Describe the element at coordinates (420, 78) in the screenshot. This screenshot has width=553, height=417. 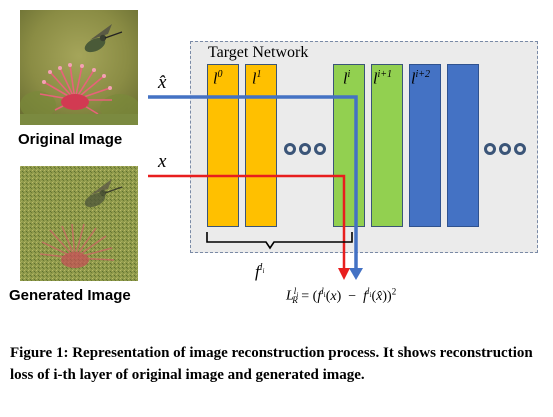
I see `layer-label-li2: li+2` at that location.